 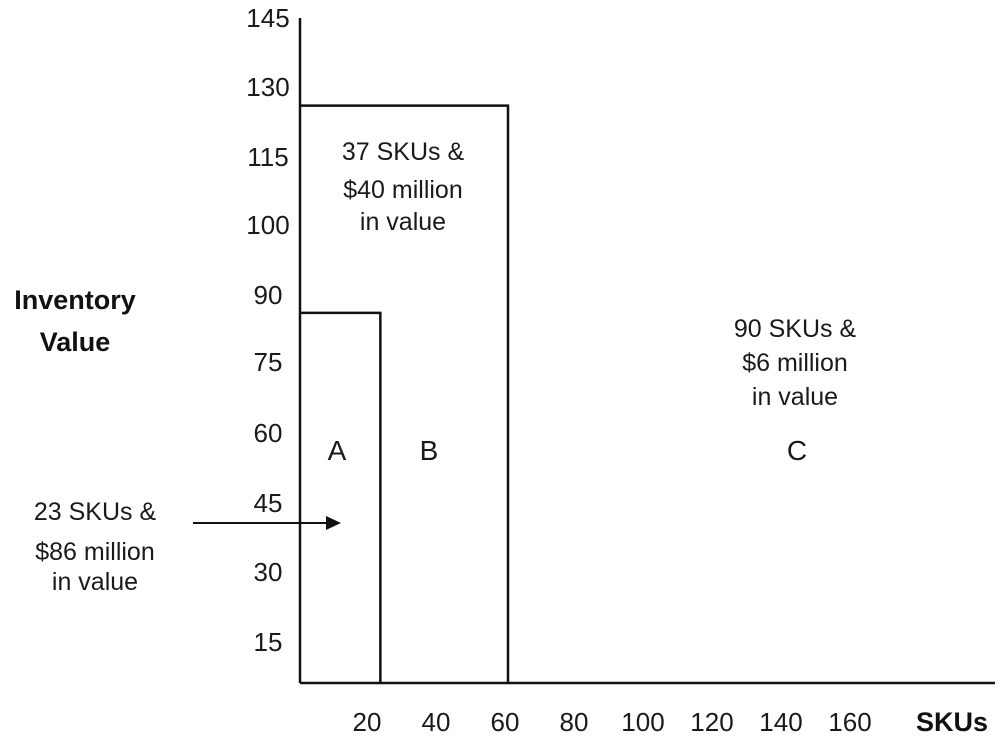 I want to click on annotation-a: in value, so click(x=95, y=582).